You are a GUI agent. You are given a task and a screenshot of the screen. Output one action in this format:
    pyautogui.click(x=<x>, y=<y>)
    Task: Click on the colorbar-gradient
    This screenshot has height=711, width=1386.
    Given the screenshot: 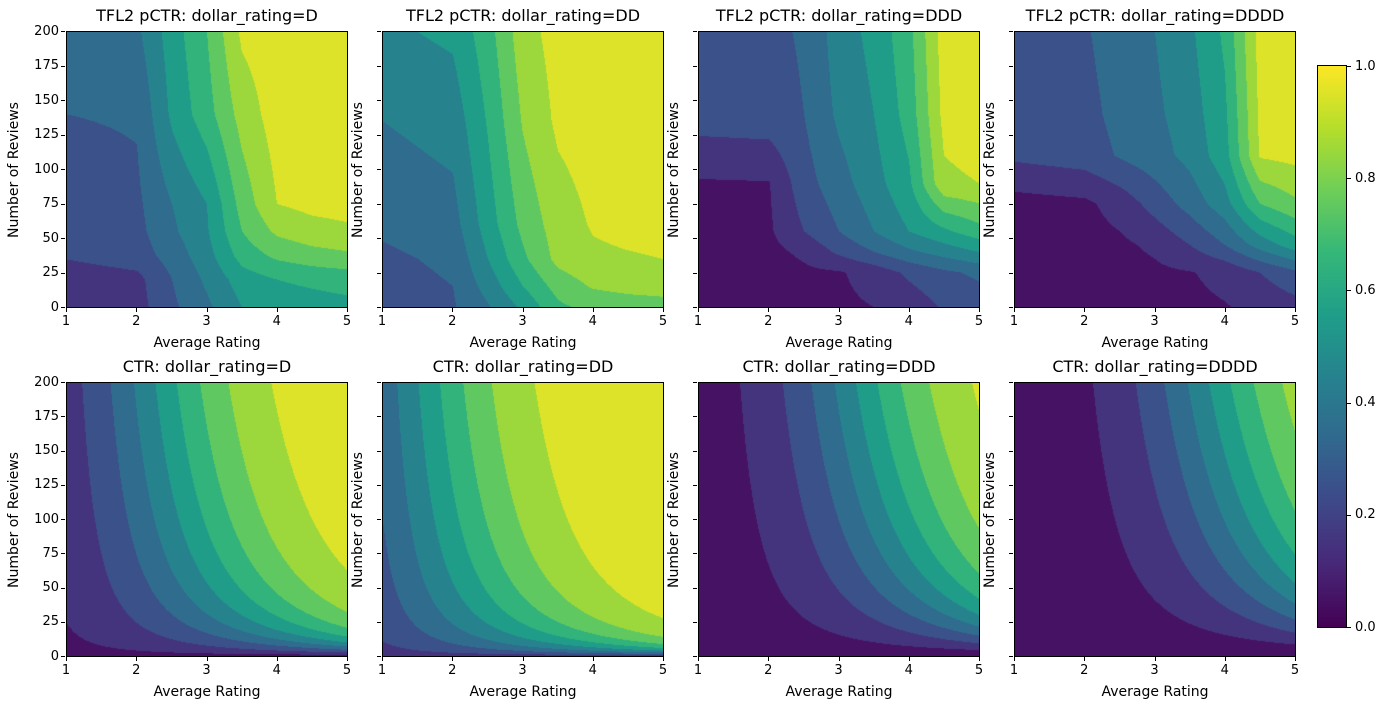 What is the action you would take?
    pyautogui.click(x=1332, y=346)
    